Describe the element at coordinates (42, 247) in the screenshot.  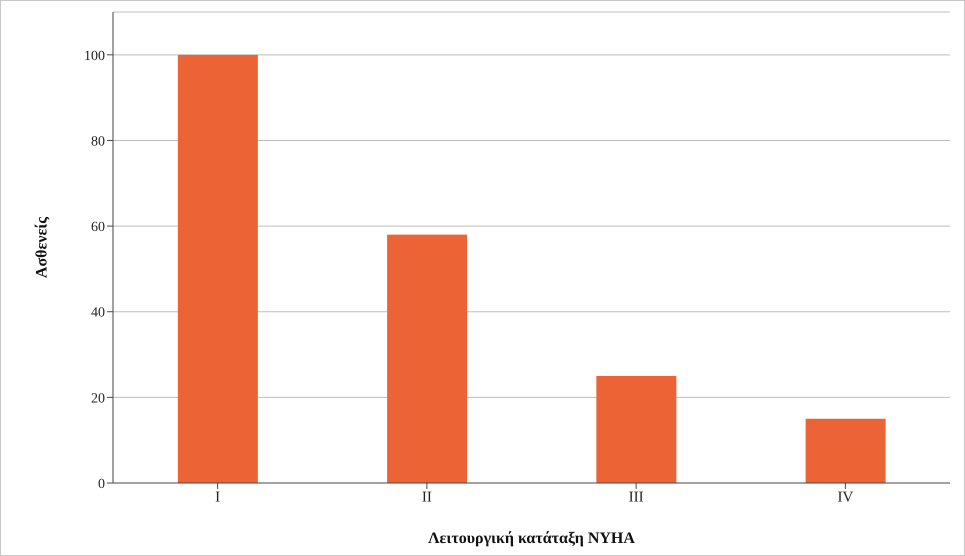
I see `y-axis-title: Ασθενείς` at that location.